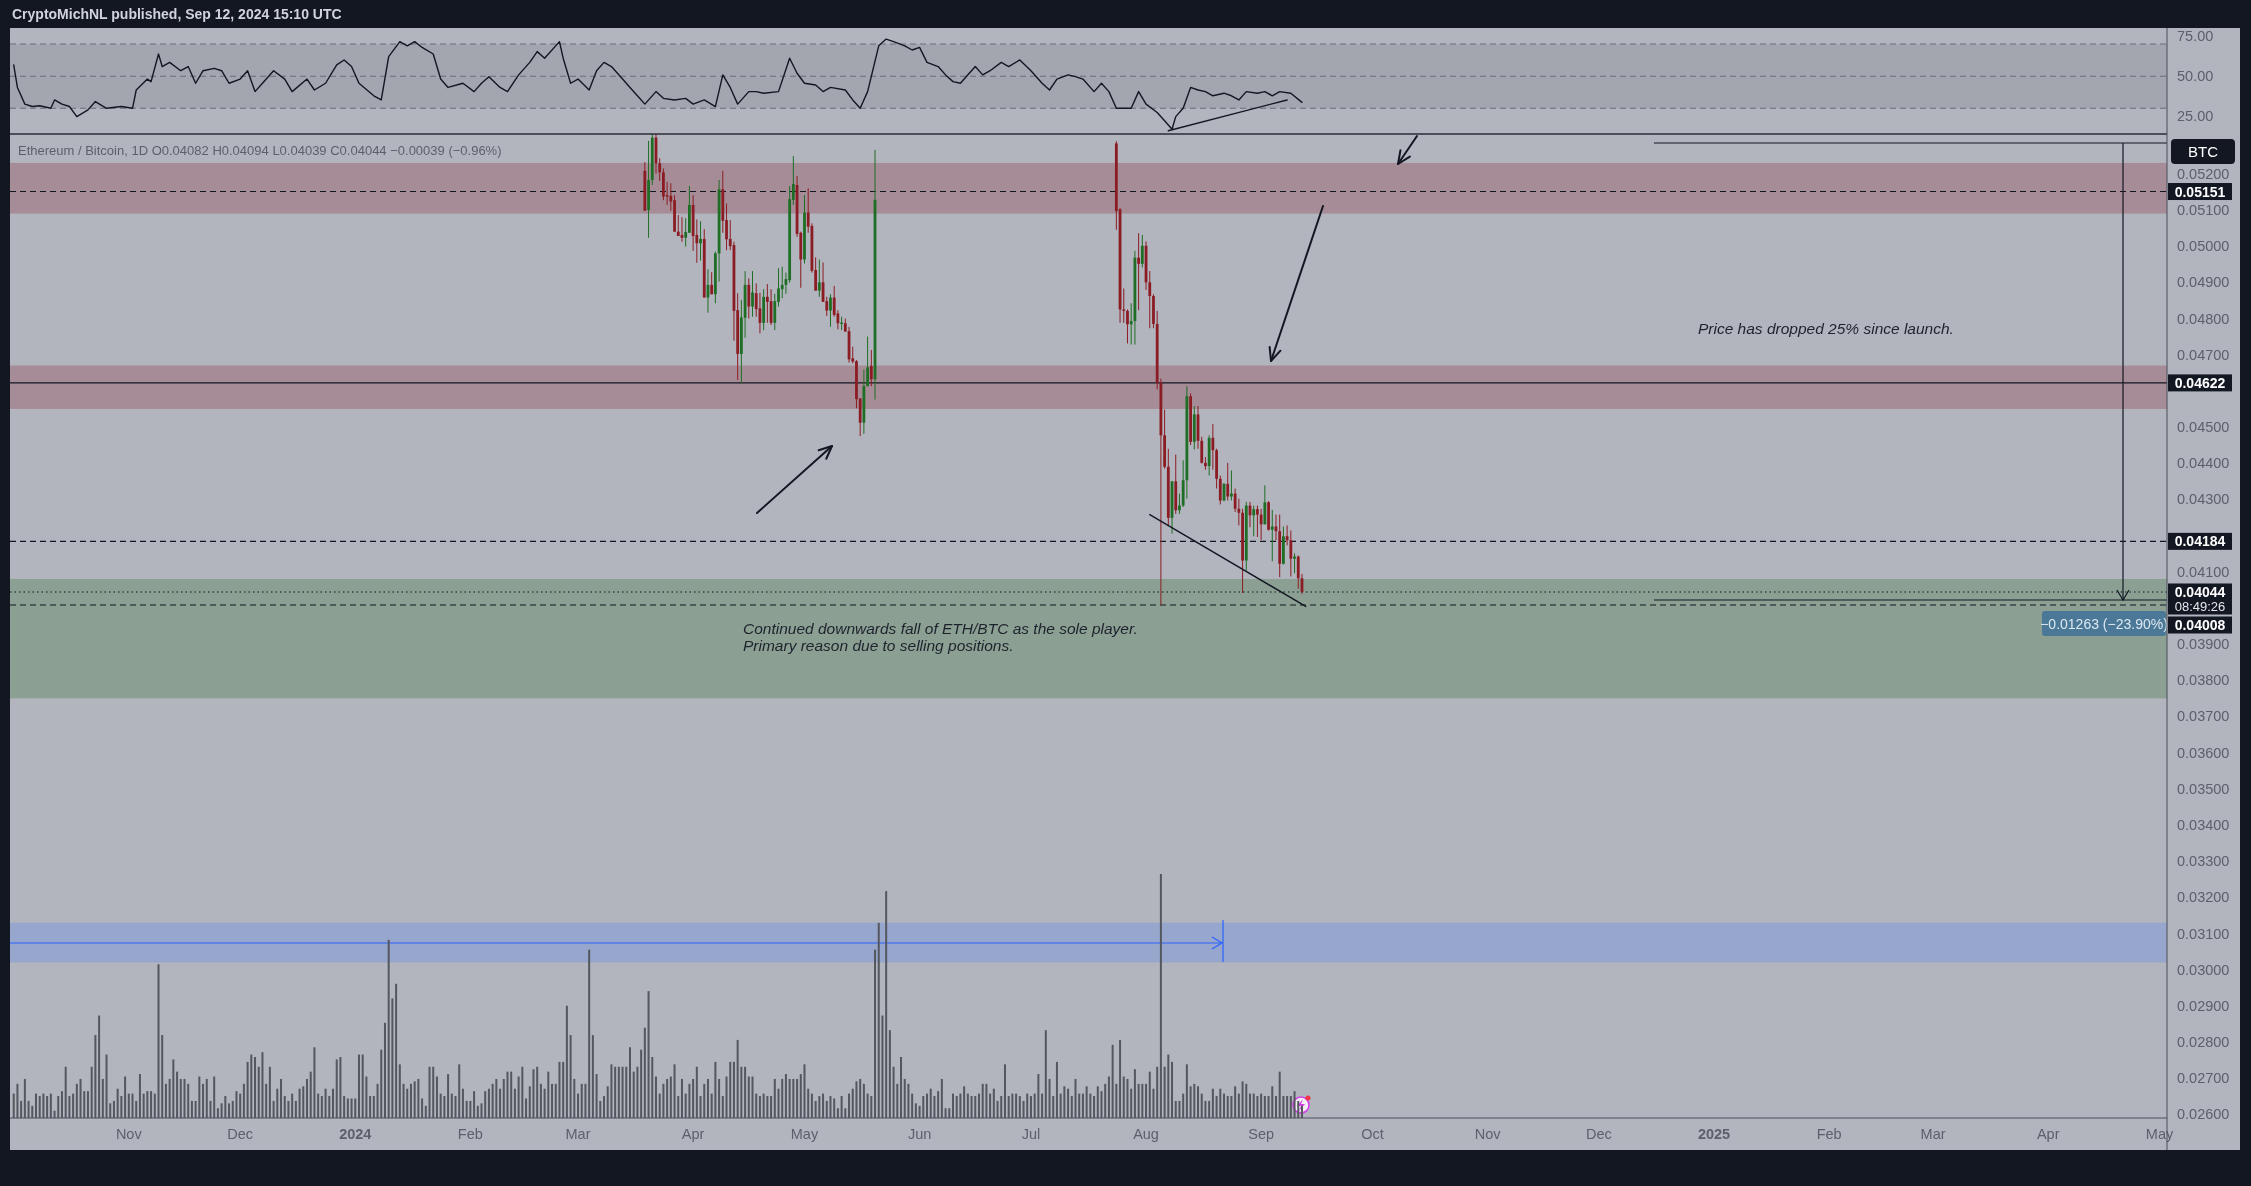 This screenshot has width=2251, height=1186. What do you see at coordinates (1826, 328) in the screenshot?
I see `annotation: Price has dropped 25% since launch.` at bounding box center [1826, 328].